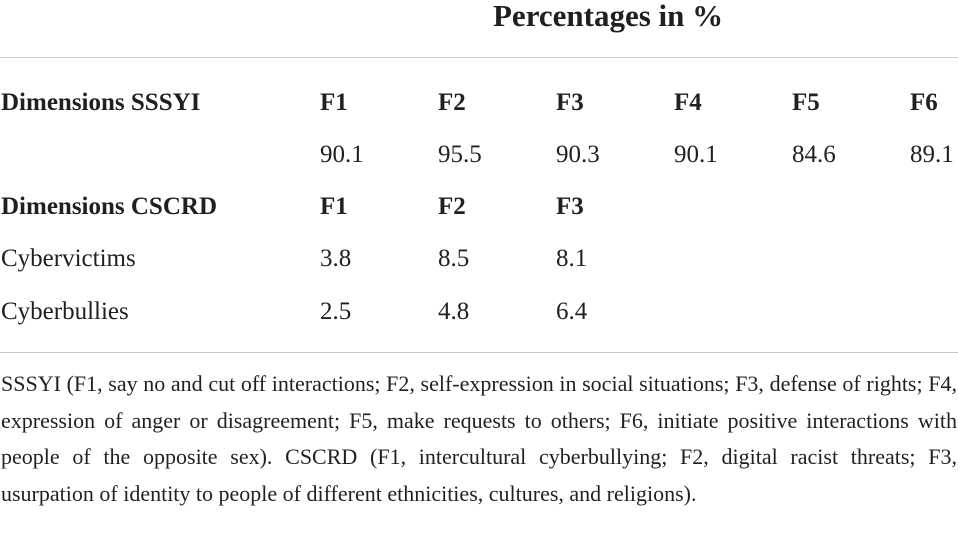  Describe the element at coordinates (336, 311) in the screenshot. I see `table-cell: 2.5` at that location.